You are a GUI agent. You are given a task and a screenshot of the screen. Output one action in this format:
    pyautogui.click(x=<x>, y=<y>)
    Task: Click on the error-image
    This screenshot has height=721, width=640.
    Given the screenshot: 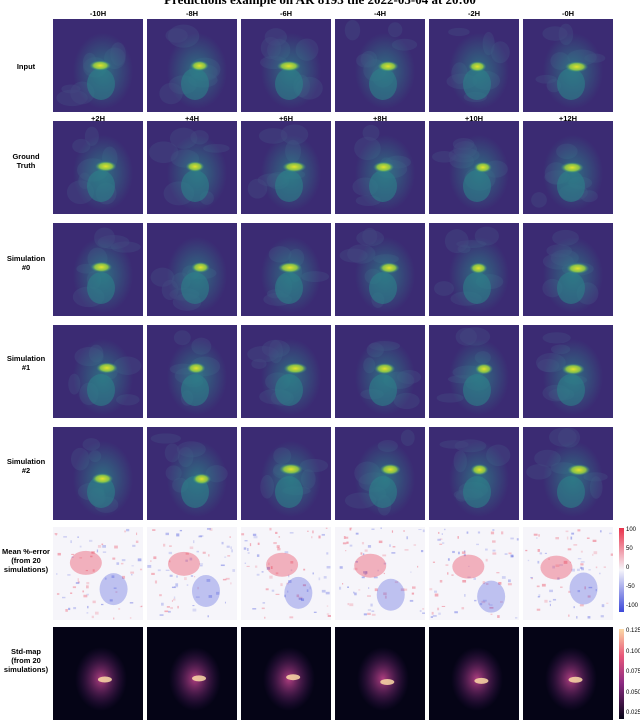 What is the action you would take?
    pyautogui.click(x=98, y=573)
    